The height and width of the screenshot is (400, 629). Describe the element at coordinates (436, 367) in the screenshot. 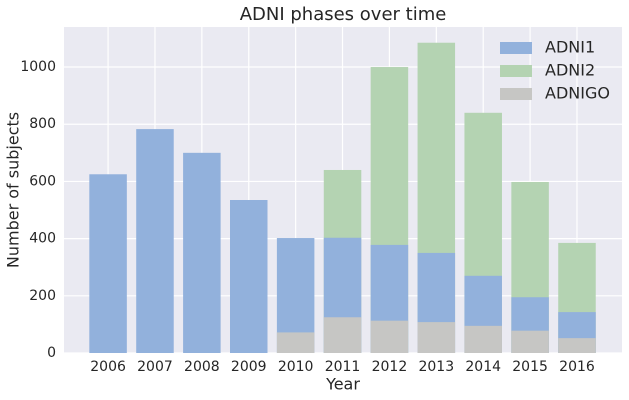

I see `x-tick-label: 2013` at that location.